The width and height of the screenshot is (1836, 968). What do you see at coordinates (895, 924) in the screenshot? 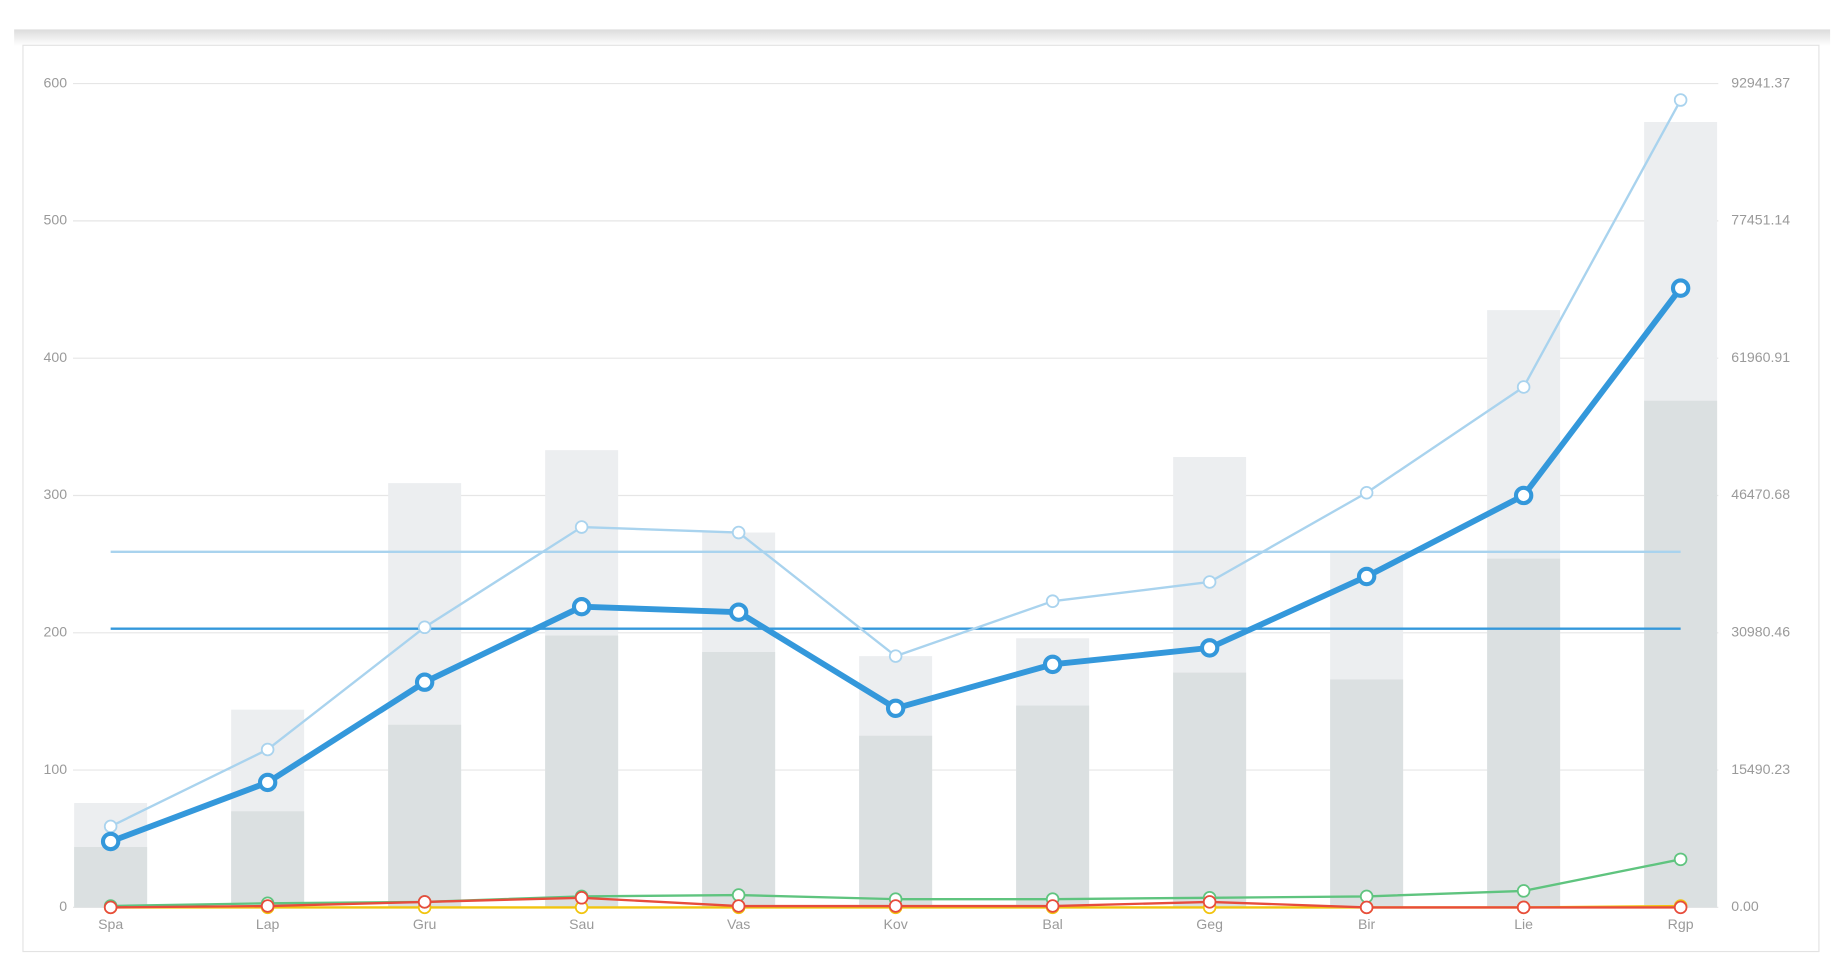
I see `x-tick-label: Kov` at bounding box center [895, 924].